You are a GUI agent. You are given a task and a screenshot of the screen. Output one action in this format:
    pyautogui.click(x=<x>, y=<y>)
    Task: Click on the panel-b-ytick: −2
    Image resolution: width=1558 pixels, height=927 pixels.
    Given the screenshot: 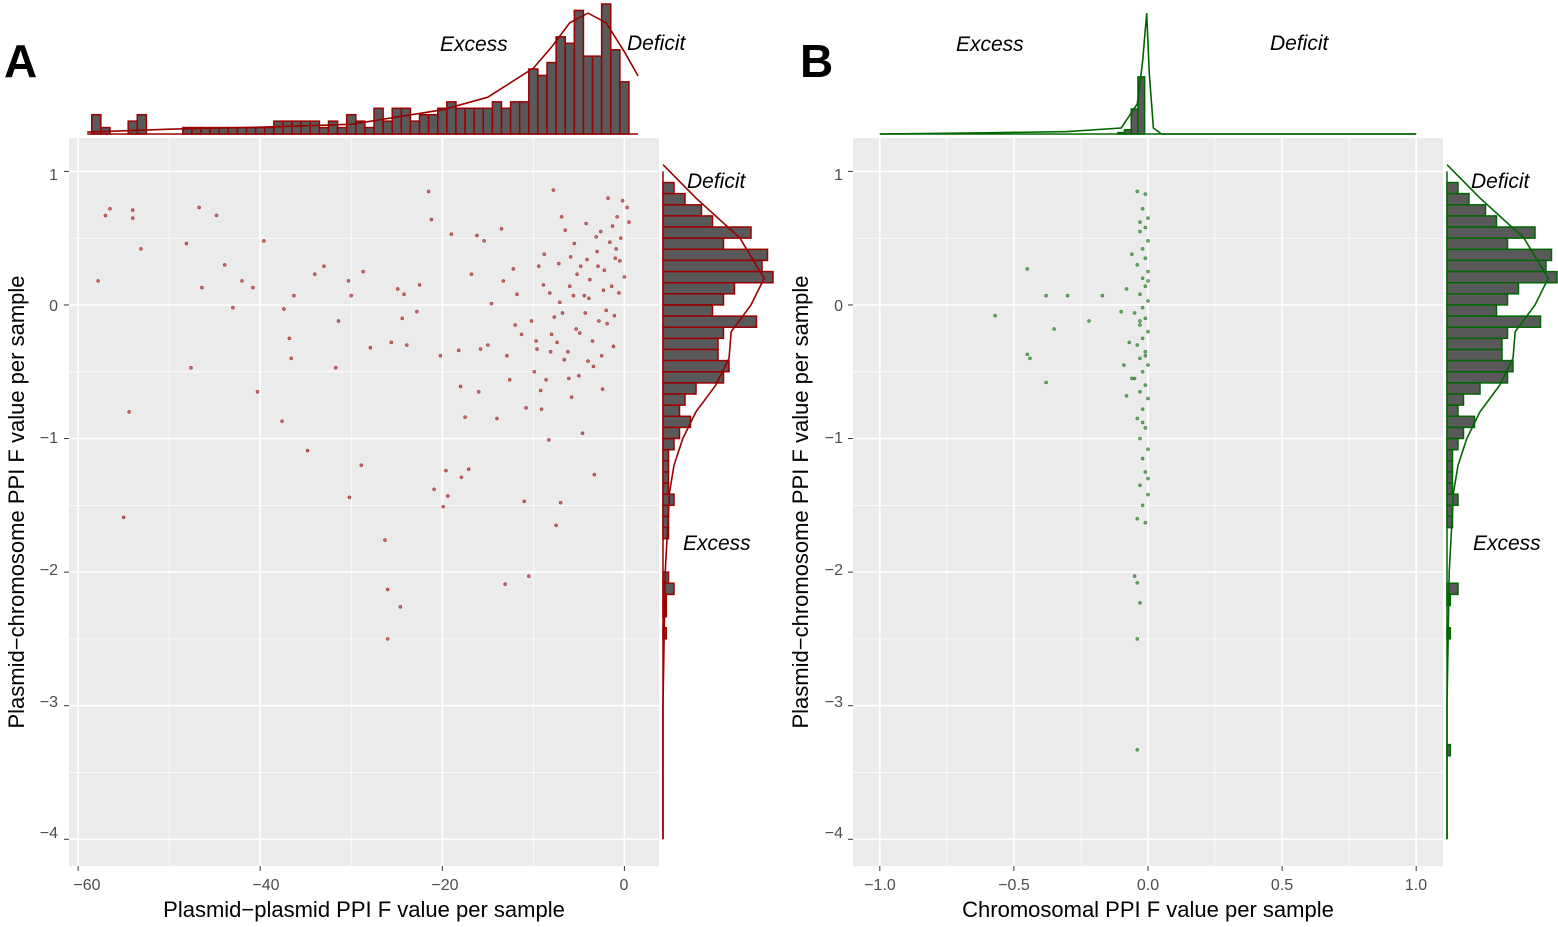 What is the action you would take?
    pyautogui.click(x=834, y=570)
    